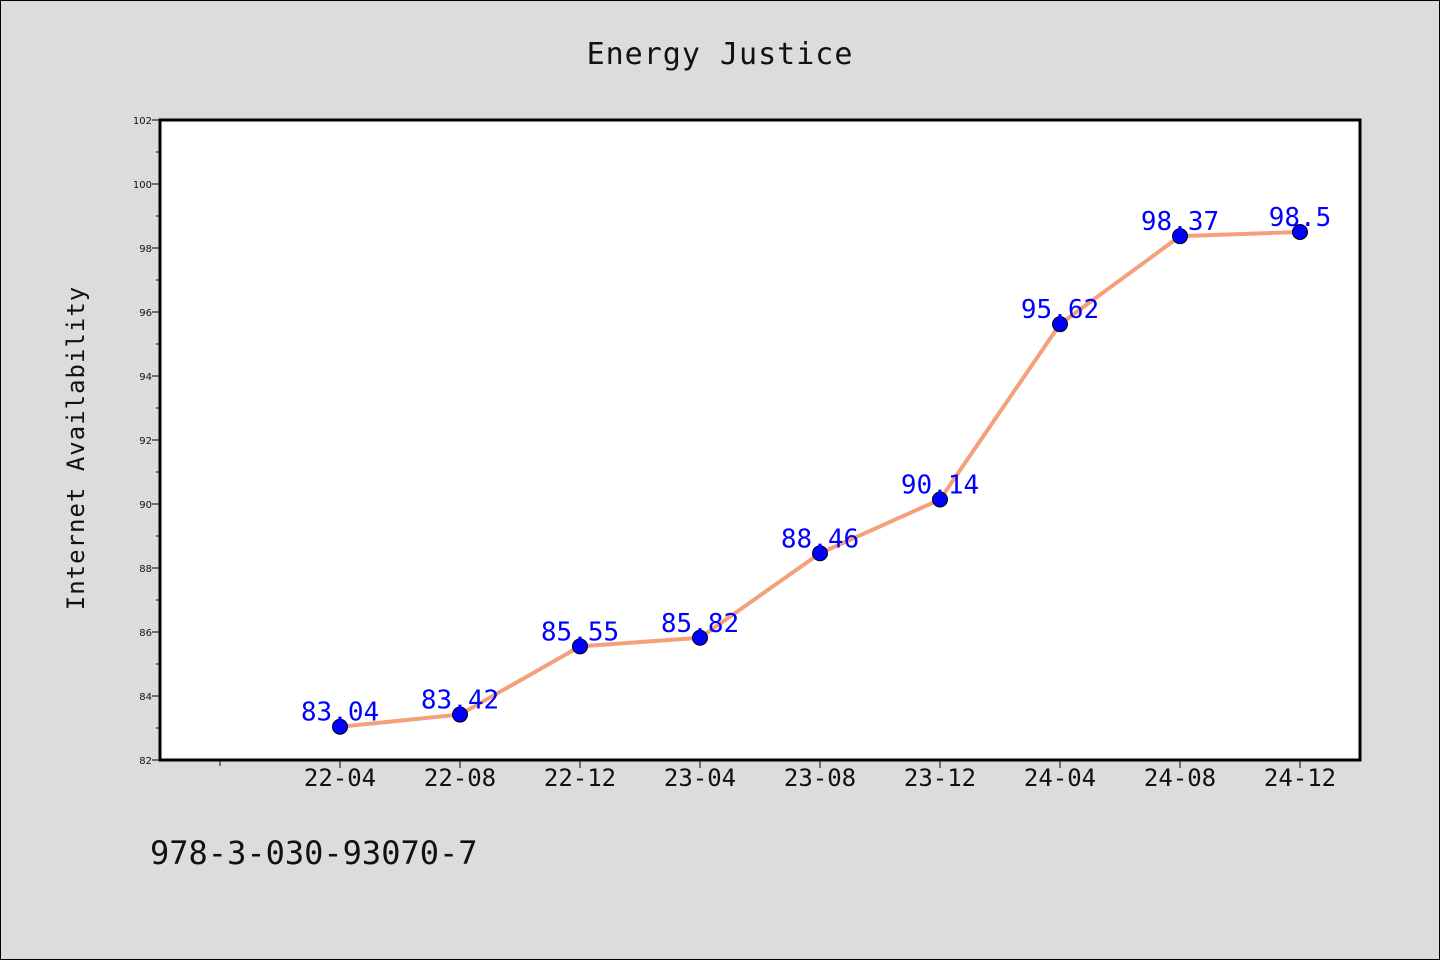  I want to click on x-tick-label: 23-12, so click(940, 778).